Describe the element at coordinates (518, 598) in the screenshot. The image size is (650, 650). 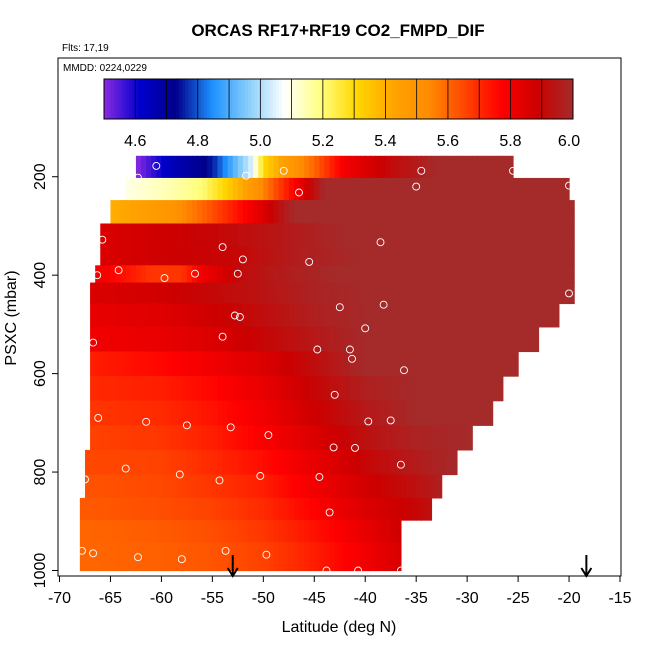
I see `x-tick-label: -25` at that location.